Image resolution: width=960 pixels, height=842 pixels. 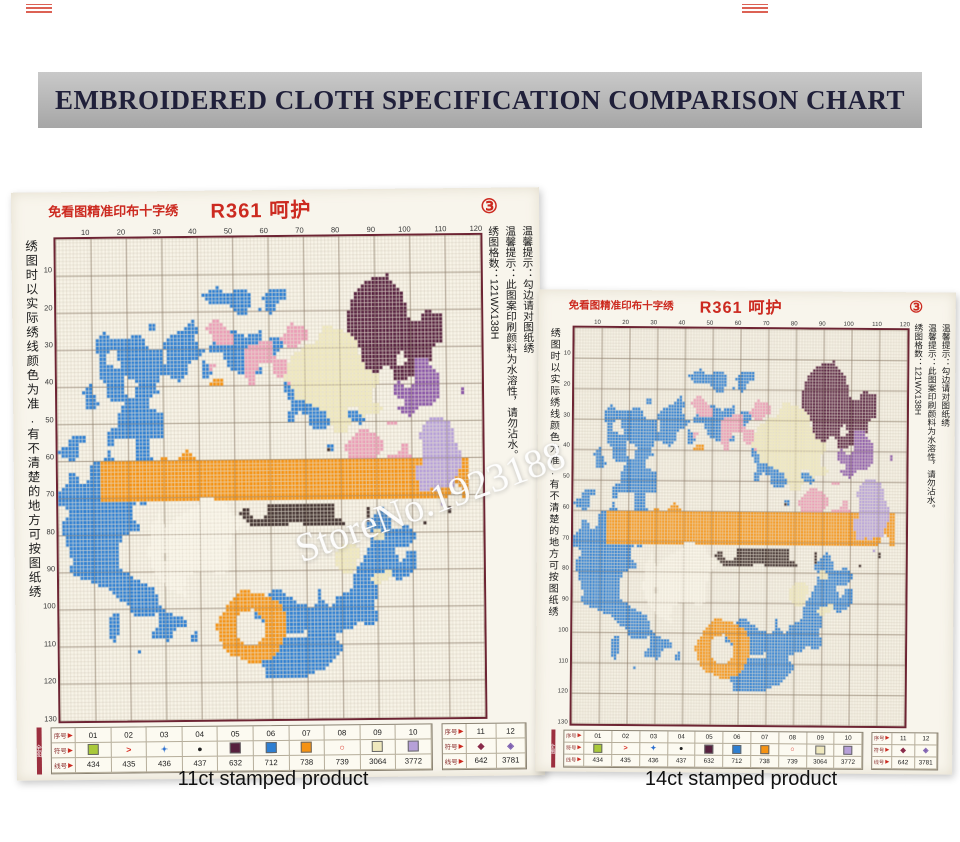 What do you see at coordinates (626, 748) in the screenshot?
I see `color-swatch: >` at bounding box center [626, 748].